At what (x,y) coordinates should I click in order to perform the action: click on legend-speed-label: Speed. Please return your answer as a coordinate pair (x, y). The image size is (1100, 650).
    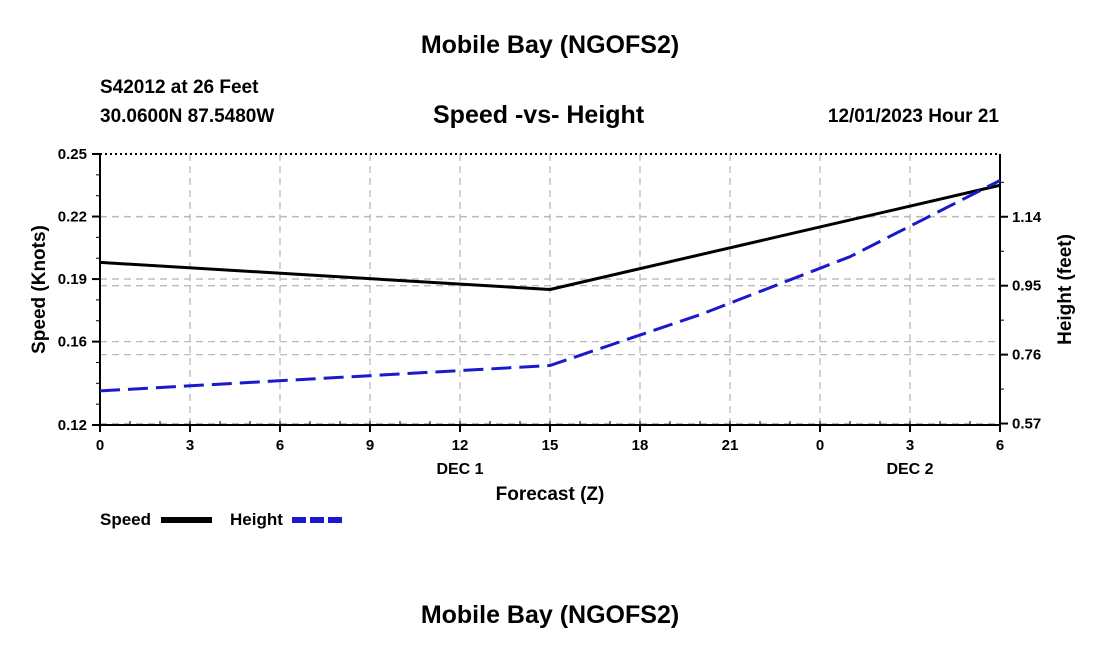
    Looking at the image, I should click on (126, 519).